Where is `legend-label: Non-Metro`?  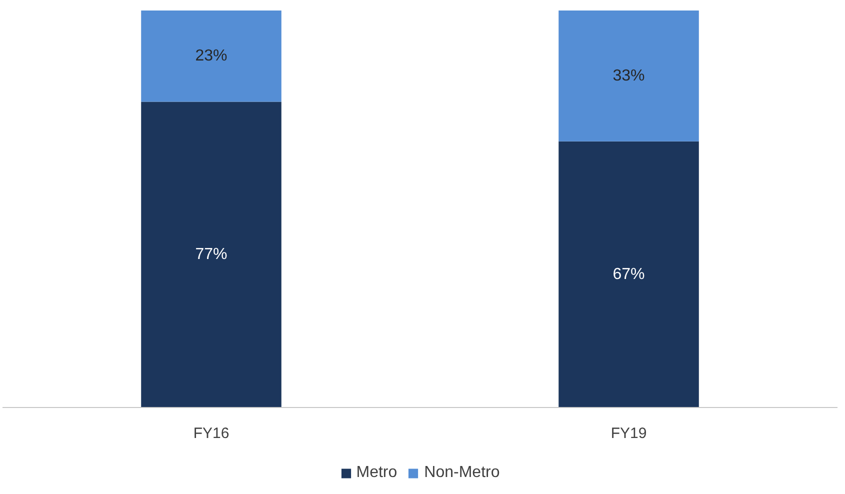
legend-label: Non-Metro is located at coordinates (462, 473).